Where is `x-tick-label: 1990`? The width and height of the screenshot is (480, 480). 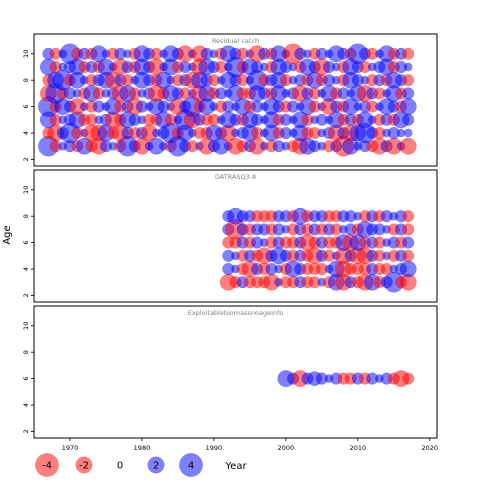
x-tick-label: 1990 is located at coordinates (214, 448).